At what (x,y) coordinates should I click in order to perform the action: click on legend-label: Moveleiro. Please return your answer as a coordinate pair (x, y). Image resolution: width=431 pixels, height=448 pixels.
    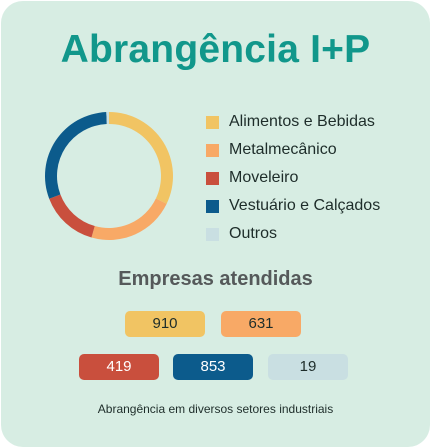
    Looking at the image, I should click on (264, 177).